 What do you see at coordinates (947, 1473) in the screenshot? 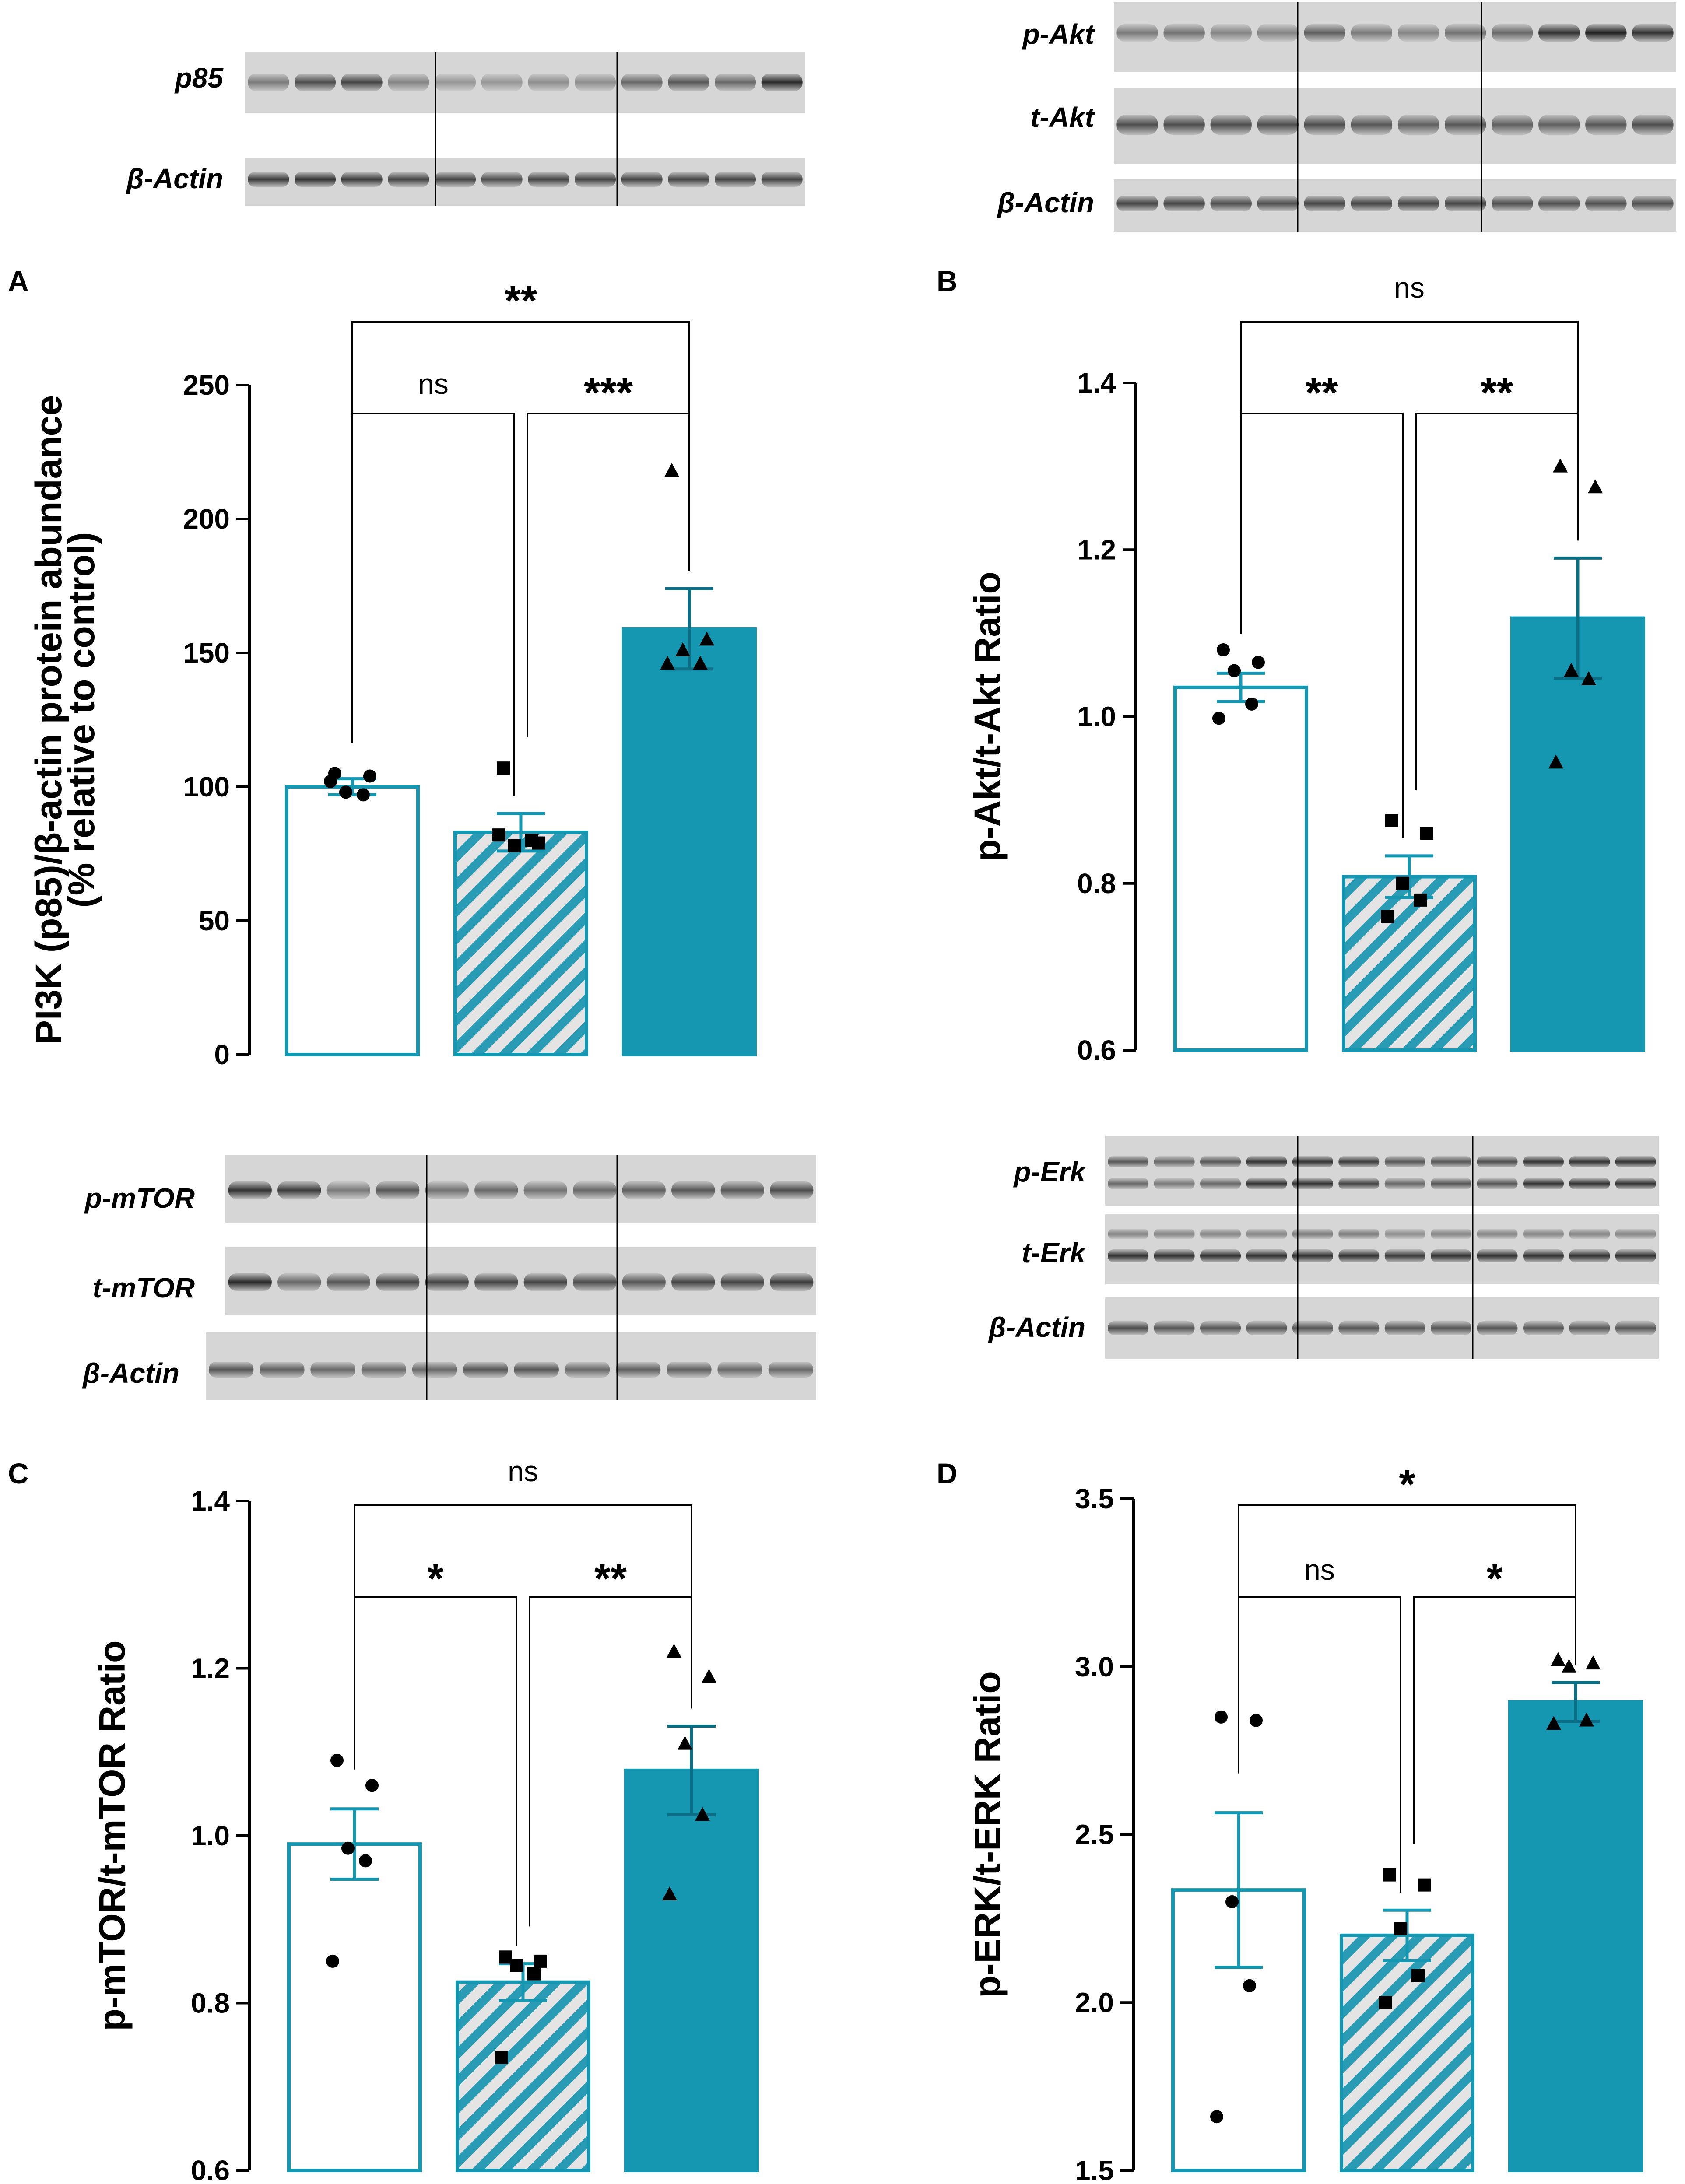
I see `panel-letter-d: D` at bounding box center [947, 1473].